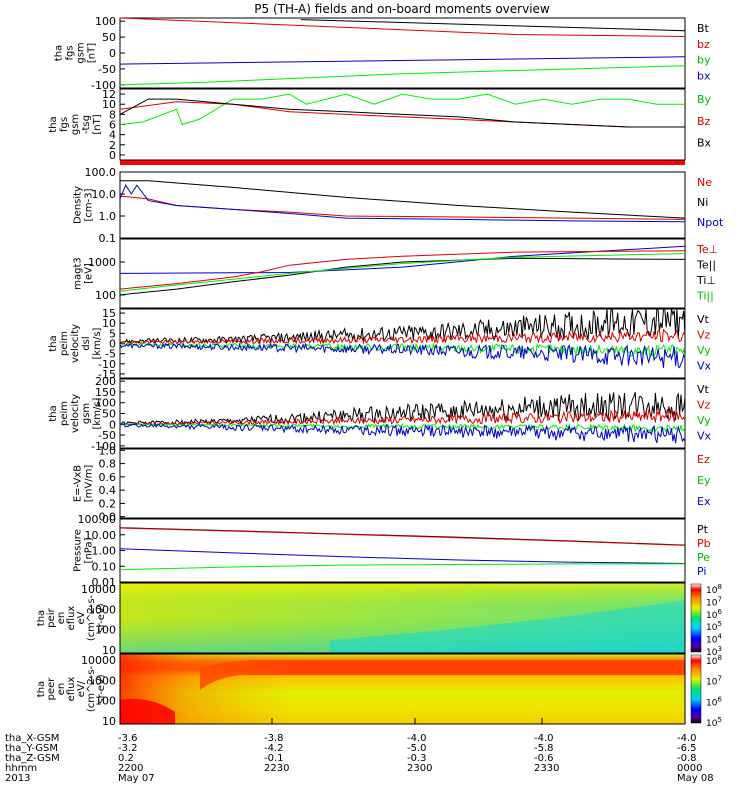 This screenshot has width=750, height=804. What do you see at coordinates (61, 689) in the screenshot?
I see `spec-axis-label: en` at bounding box center [61, 689].